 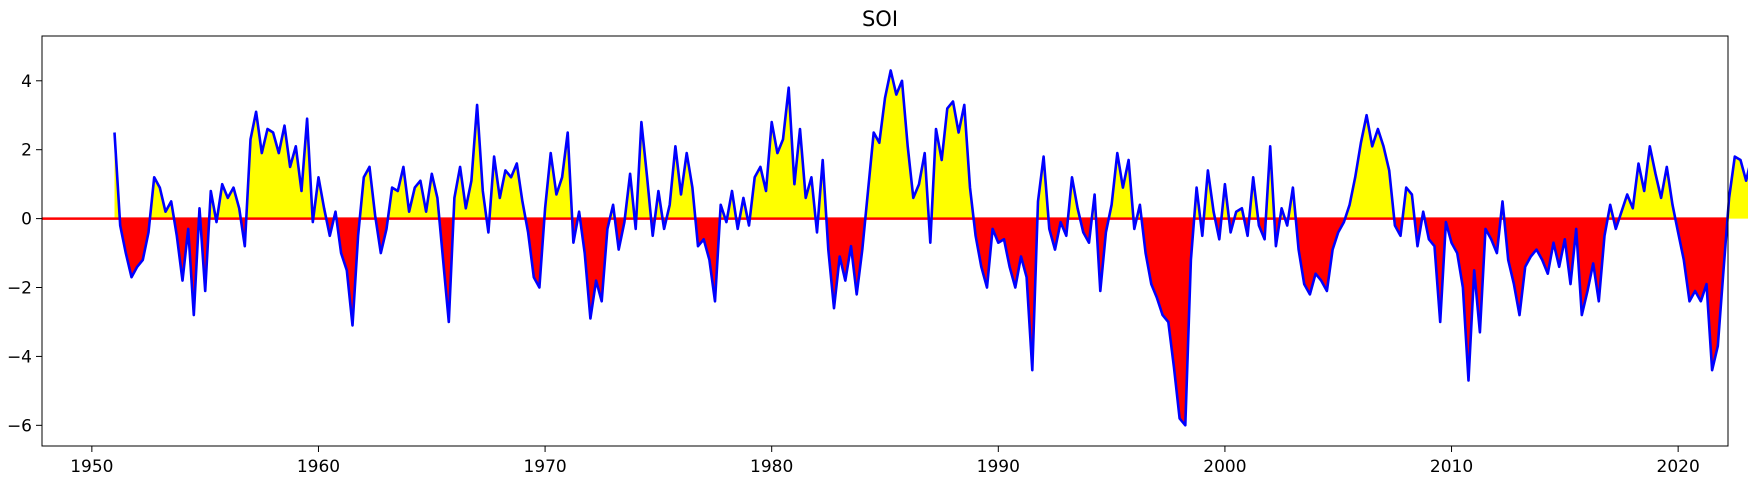 What do you see at coordinates (880, 19) in the screenshot?
I see `chart-title: SOI` at bounding box center [880, 19].